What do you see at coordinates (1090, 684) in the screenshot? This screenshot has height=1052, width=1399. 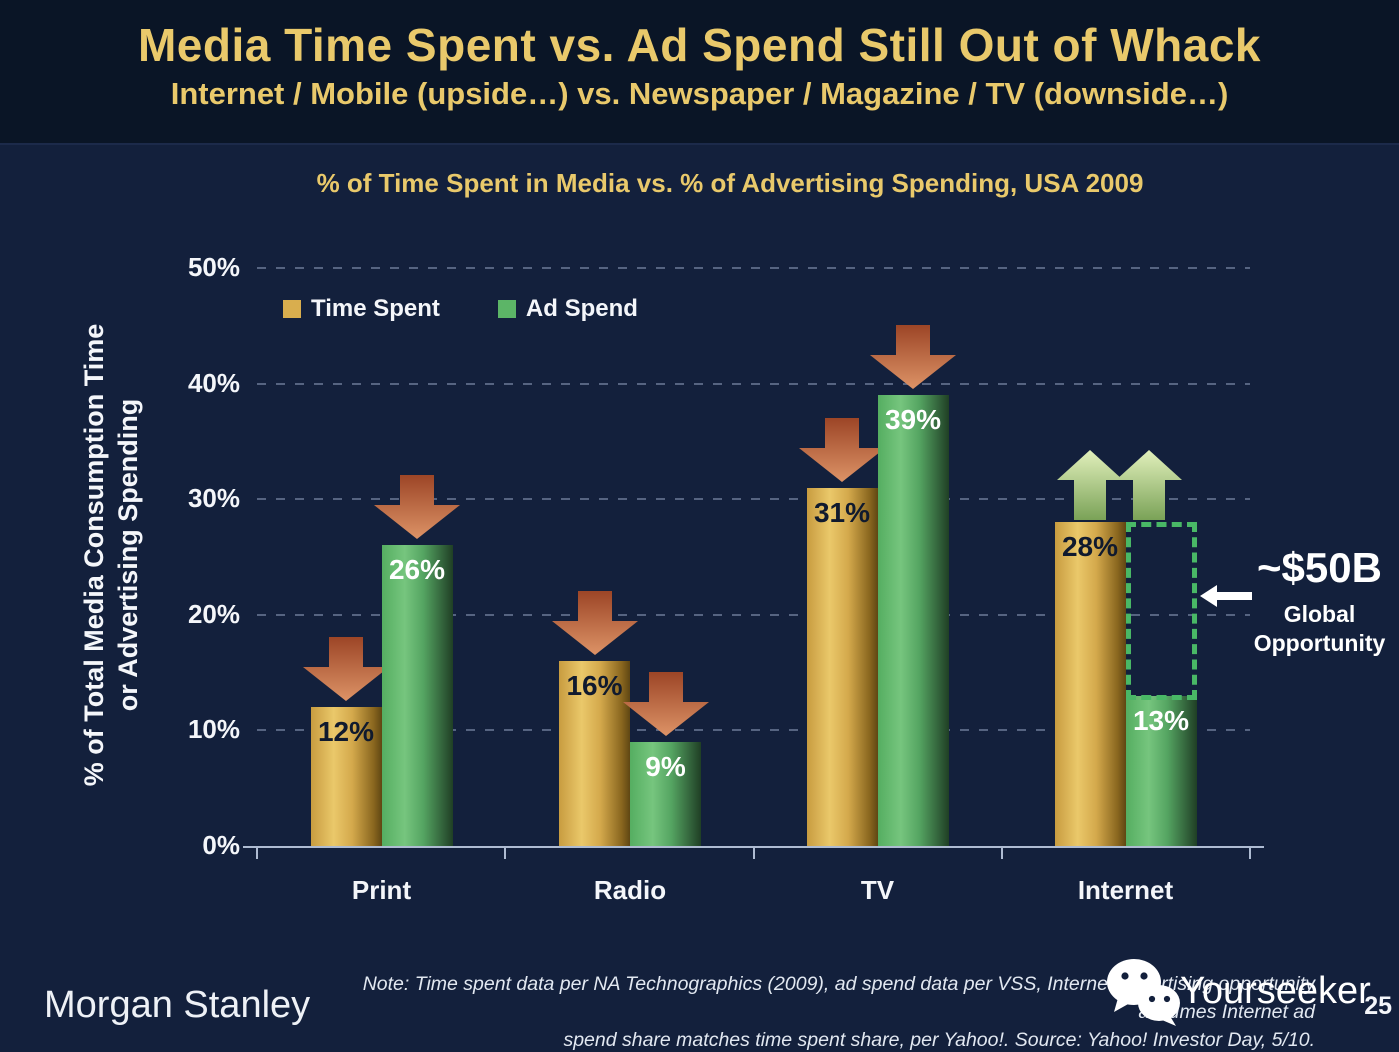 I see `bar-time-spent-internet: 28%` at bounding box center [1090, 684].